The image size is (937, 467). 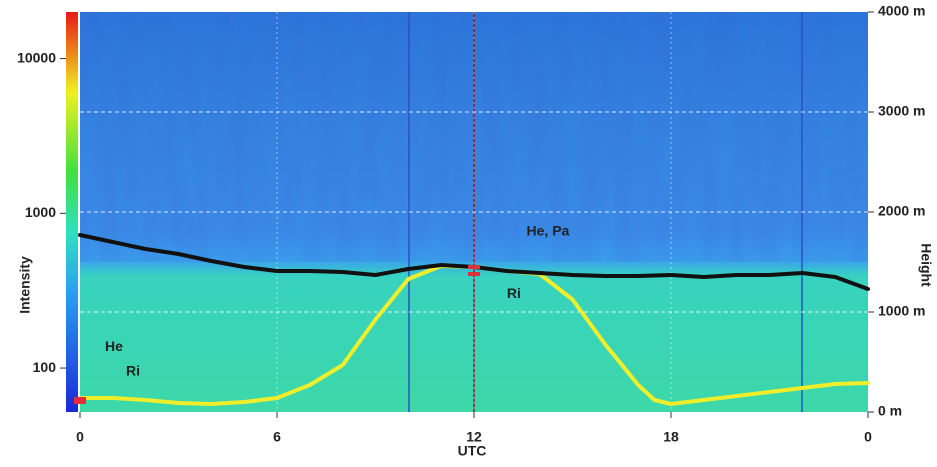 I want to click on x-tick-label: 18, so click(x=671, y=437).